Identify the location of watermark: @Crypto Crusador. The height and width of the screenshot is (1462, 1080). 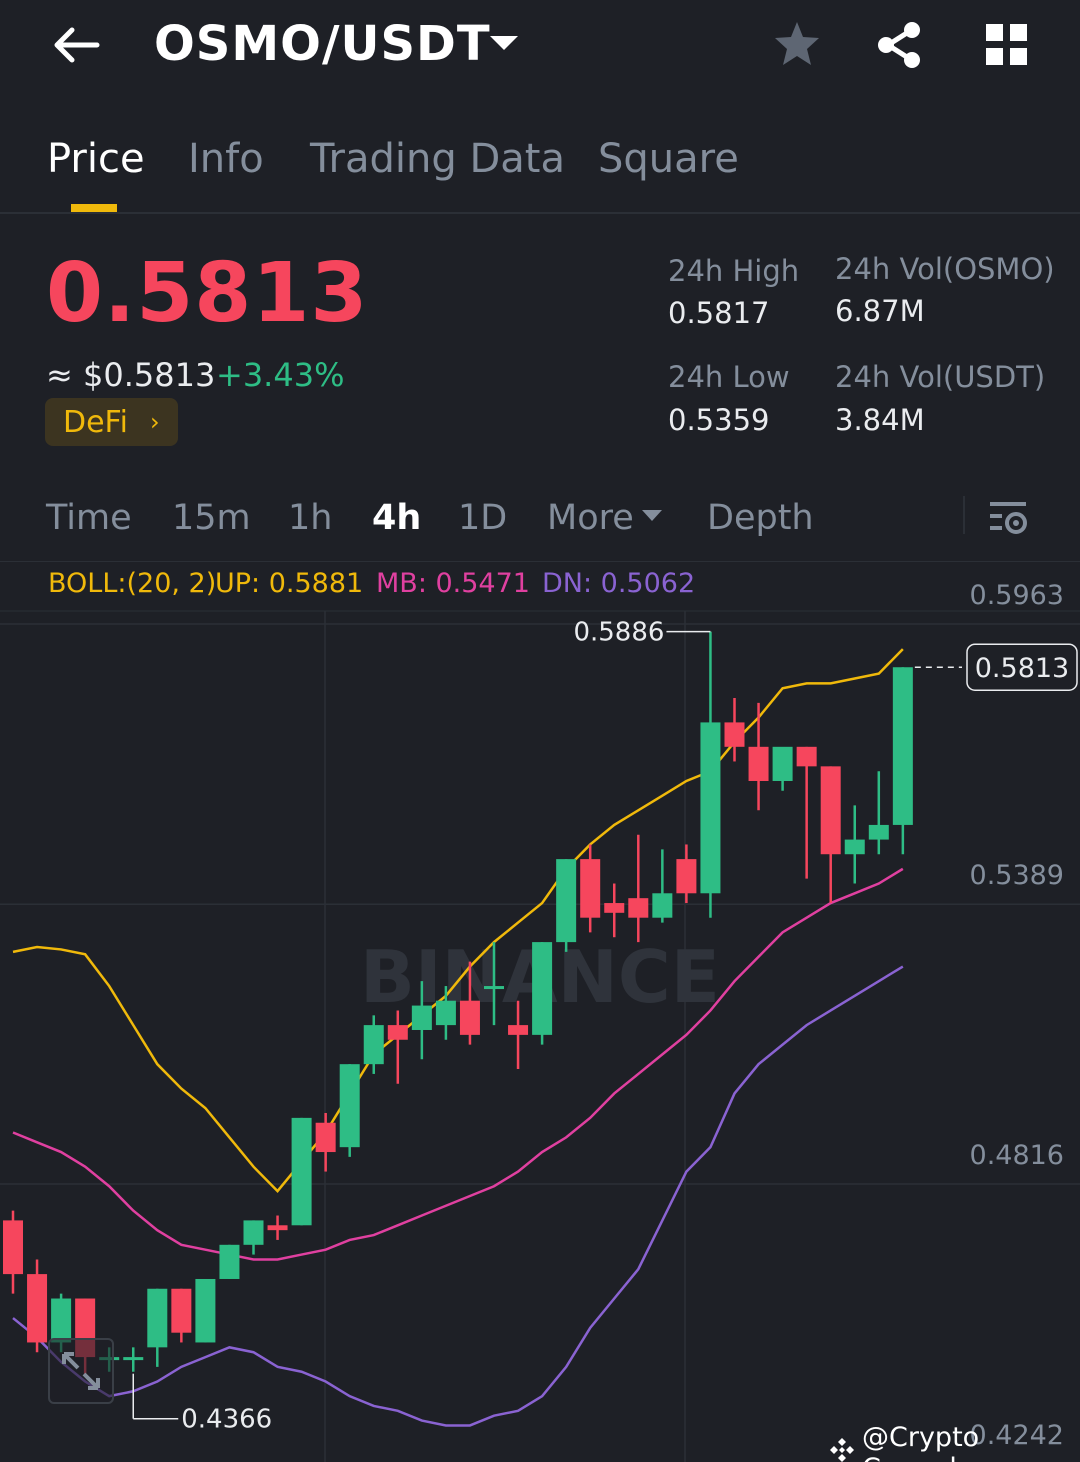
(954, 1442).